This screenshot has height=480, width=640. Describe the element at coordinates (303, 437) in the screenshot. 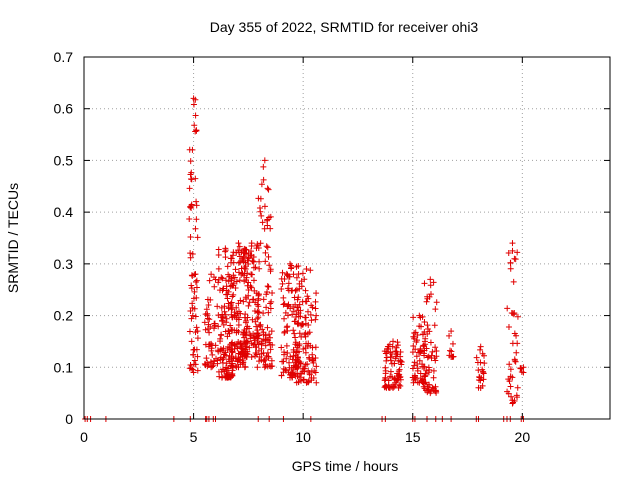

I see `x-tick-label: 10` at that location.